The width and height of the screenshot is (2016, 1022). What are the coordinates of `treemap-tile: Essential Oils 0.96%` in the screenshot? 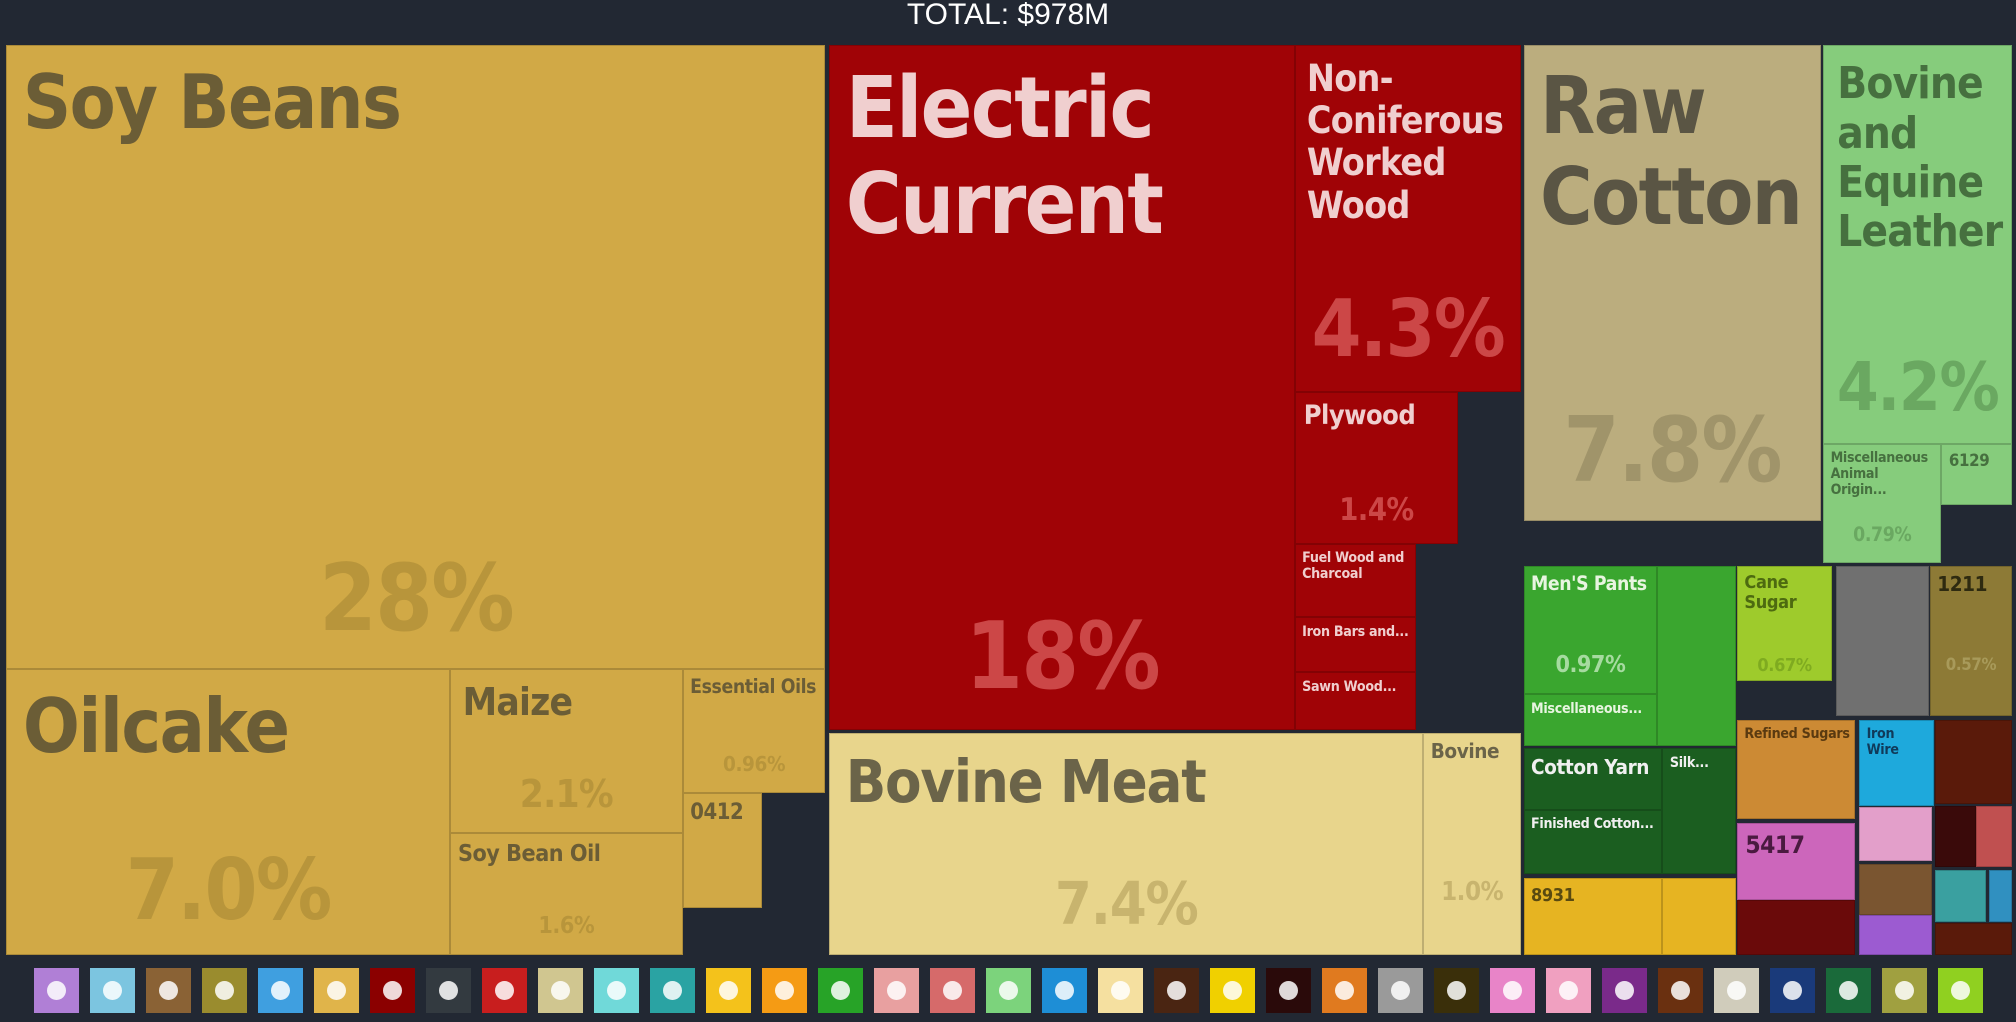 It's located at (754, 731).